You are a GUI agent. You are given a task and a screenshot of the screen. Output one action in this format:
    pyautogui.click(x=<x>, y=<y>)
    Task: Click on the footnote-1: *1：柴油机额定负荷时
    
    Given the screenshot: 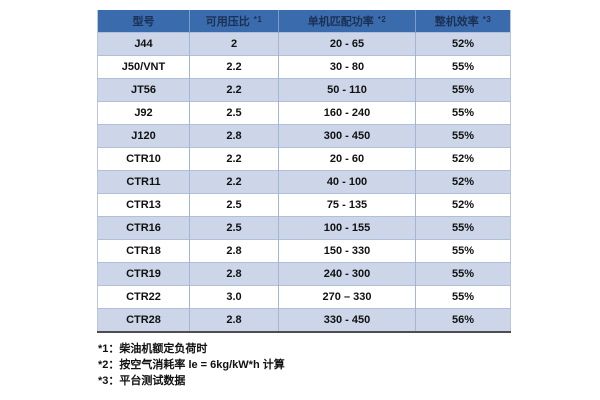 What is the action you would take?
    pyautogui.click(x=153, y=349)
    